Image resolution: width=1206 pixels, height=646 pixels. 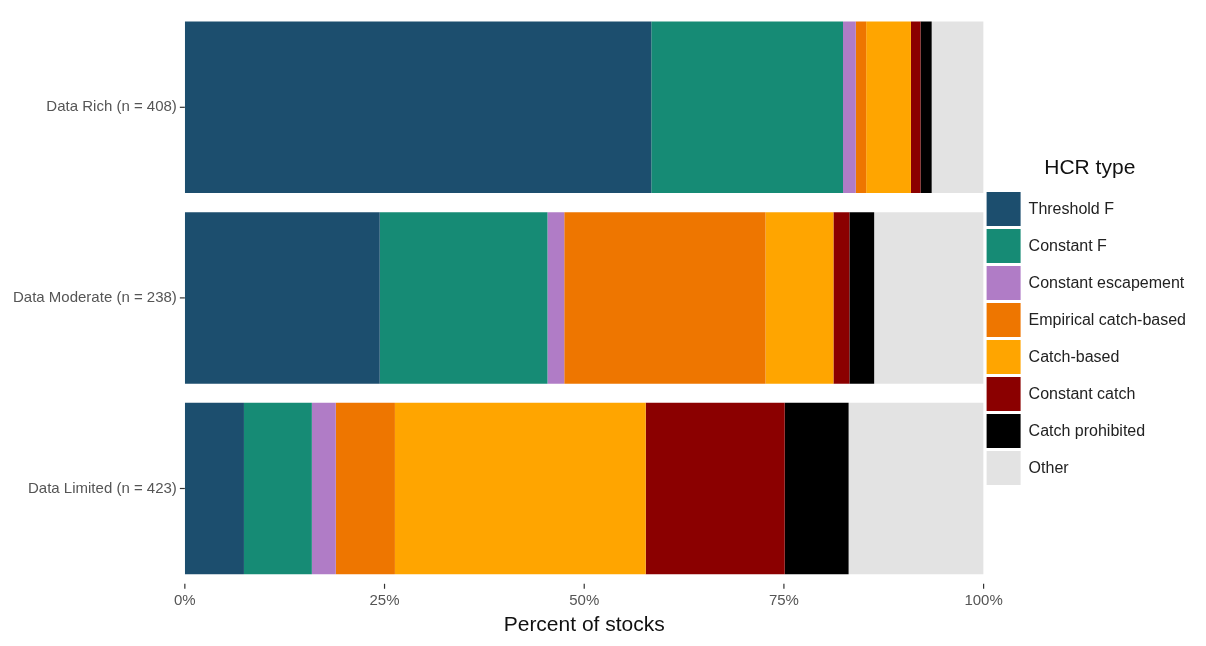 What do you see at coordinates (185, 599) in the screenshot?
I see `x-tick-label: 0%` at bounding box center [185, 599].